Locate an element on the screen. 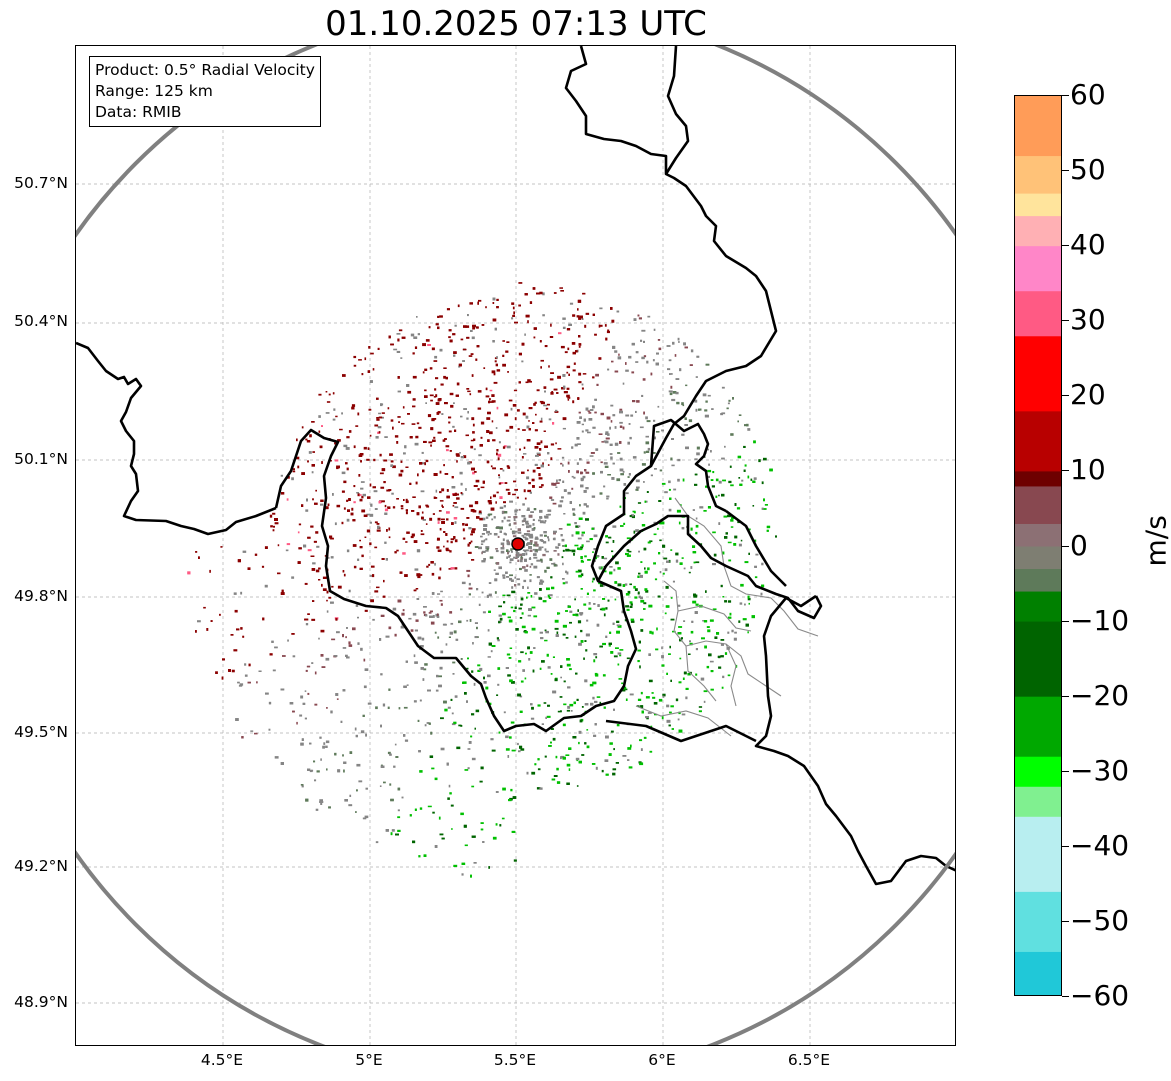 This screenshot has width=1171, height=1081. lon-label-6: 6°E is located at coordinates (662, 1060).